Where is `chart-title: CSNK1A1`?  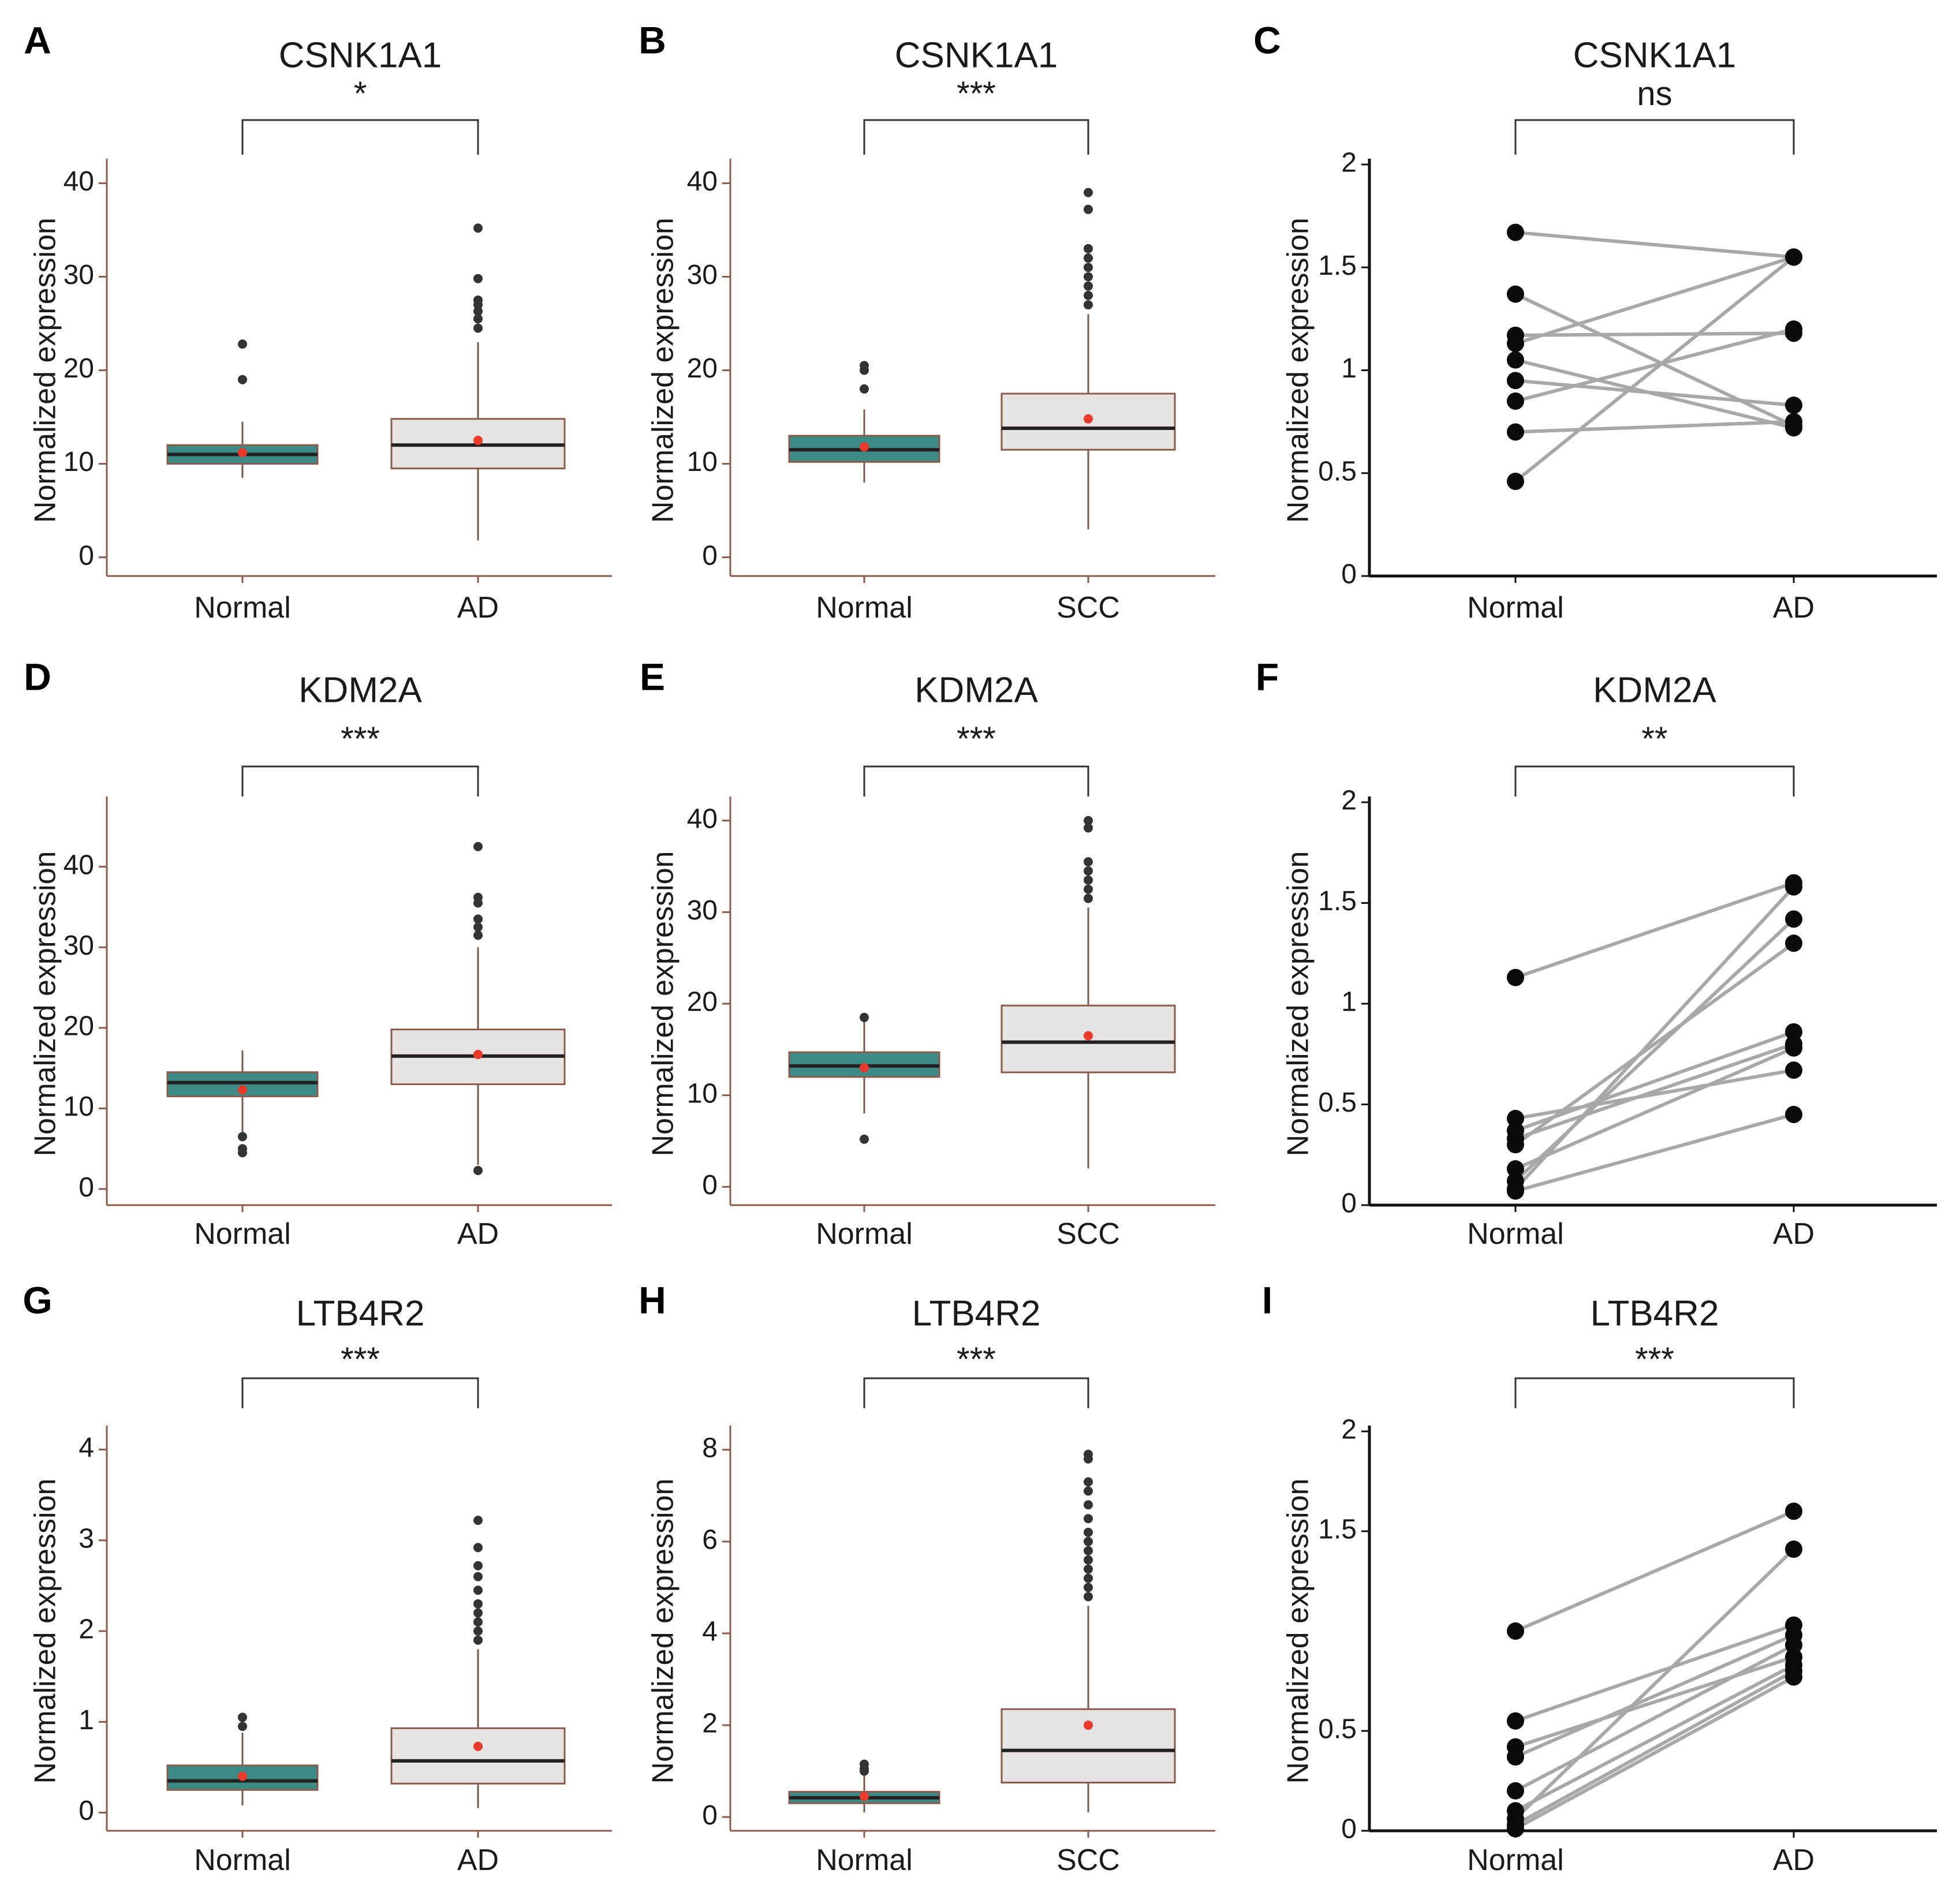 chart-title: CSNK1A1 is located at coordinates (976, 55).